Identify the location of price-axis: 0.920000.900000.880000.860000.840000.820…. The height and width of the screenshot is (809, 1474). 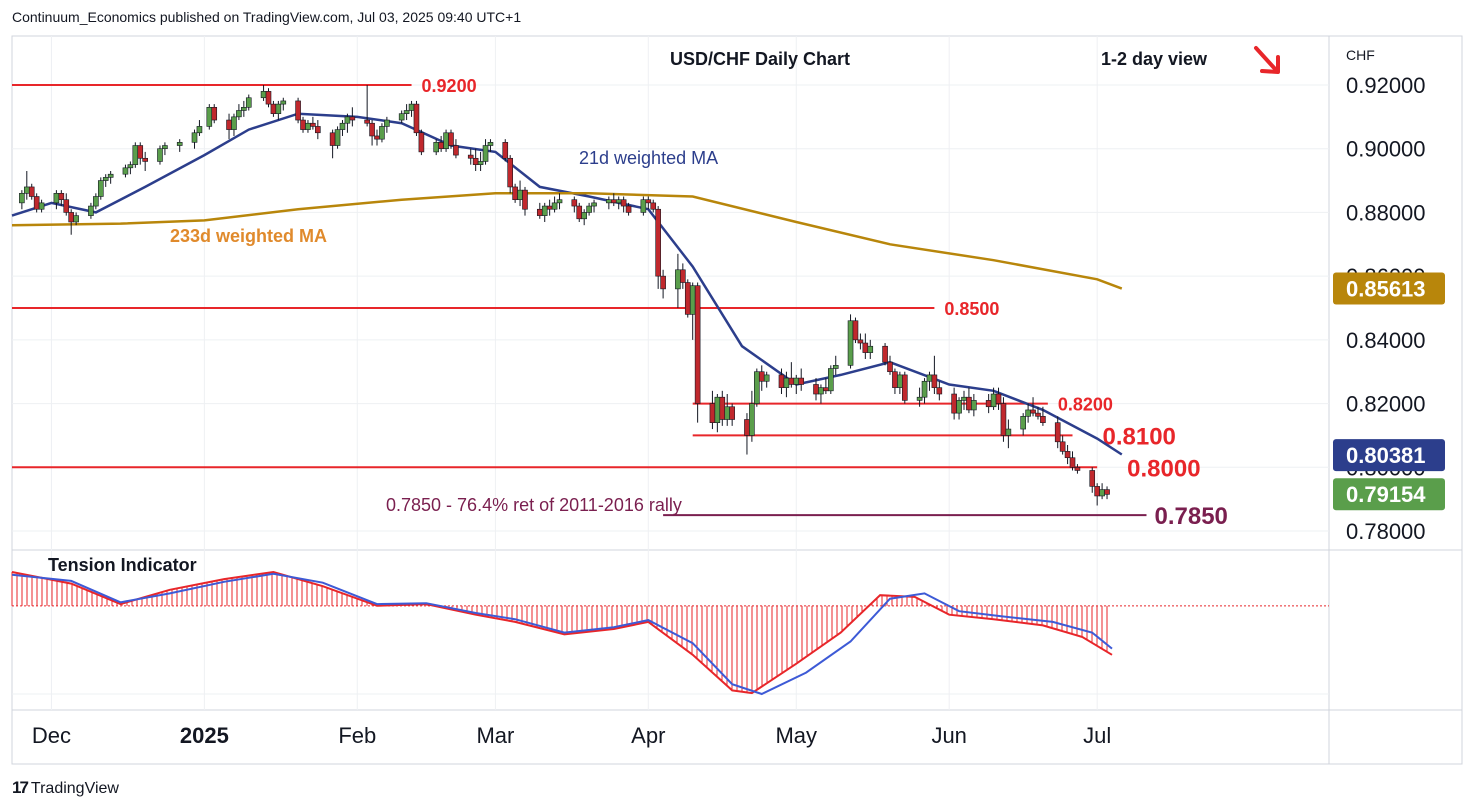
(1386, 308).